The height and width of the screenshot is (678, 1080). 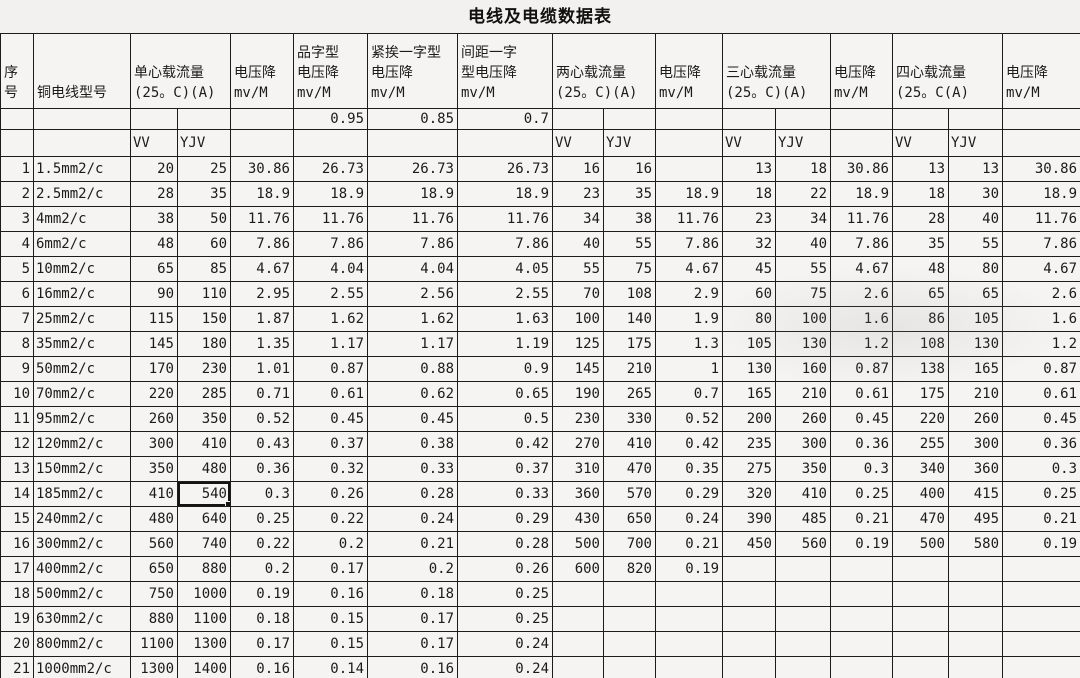 What do you see at coordinates (629, 194) in the screenshot?
I see `table-cell: 35` at bounding box center [629, 194].